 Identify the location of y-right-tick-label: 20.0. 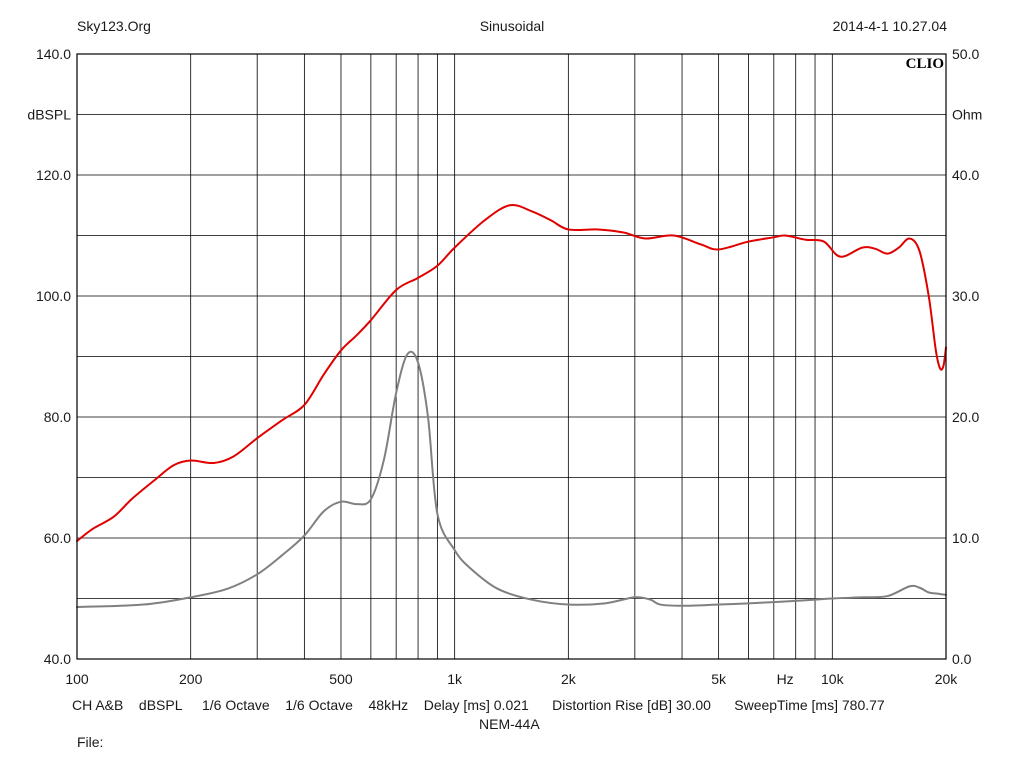
(965, 417).